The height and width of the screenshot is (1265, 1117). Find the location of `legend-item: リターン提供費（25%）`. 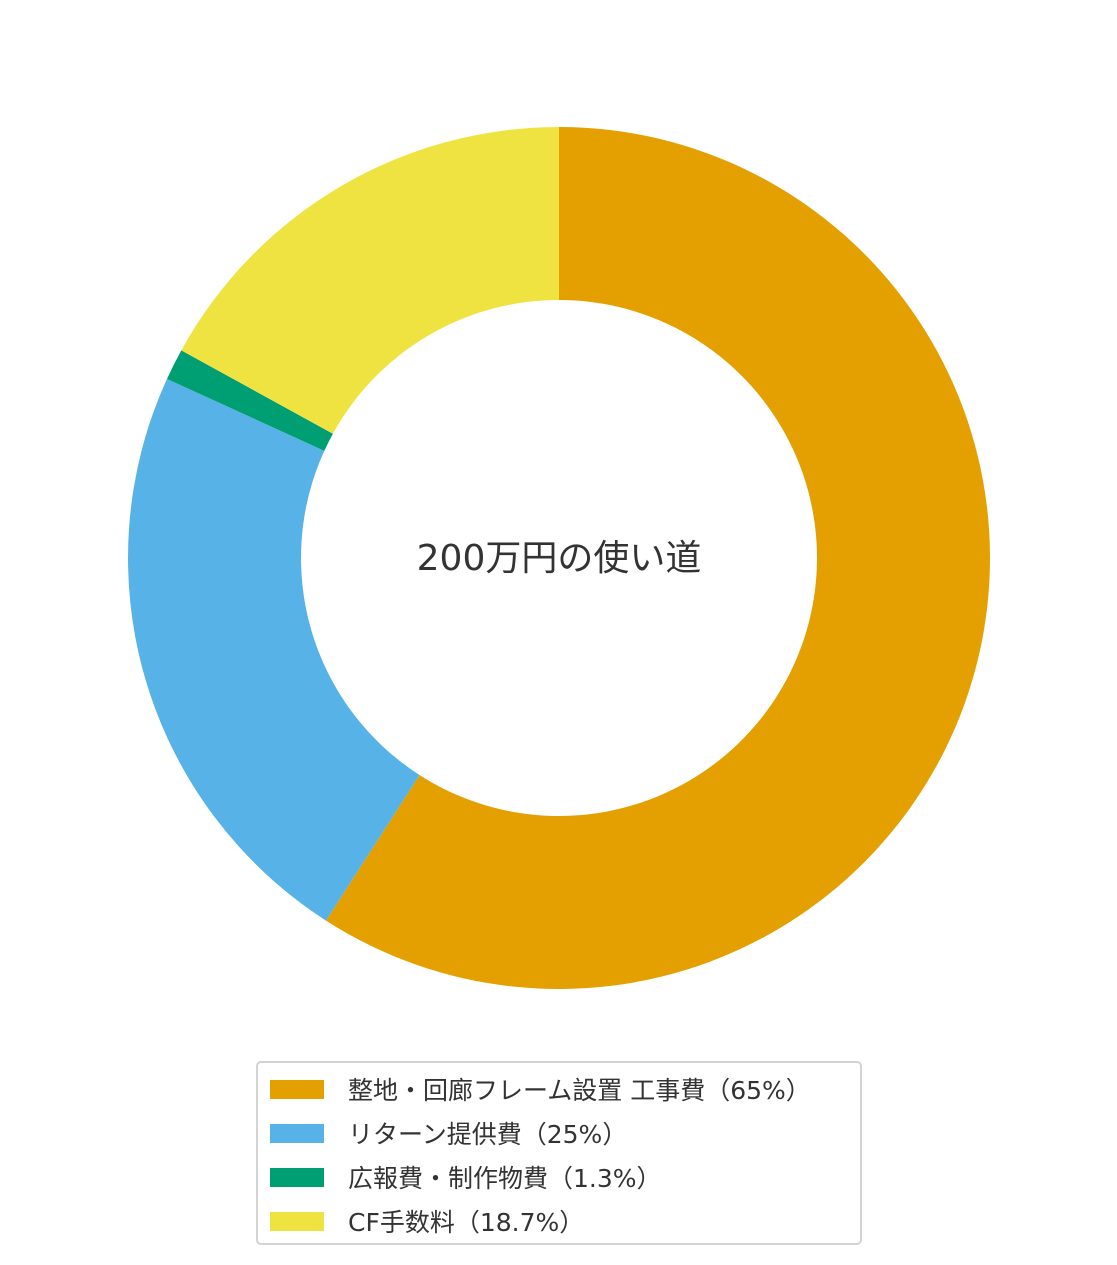

legend-item: リターン提供費（25%） is located at coordinates (559, 1133).